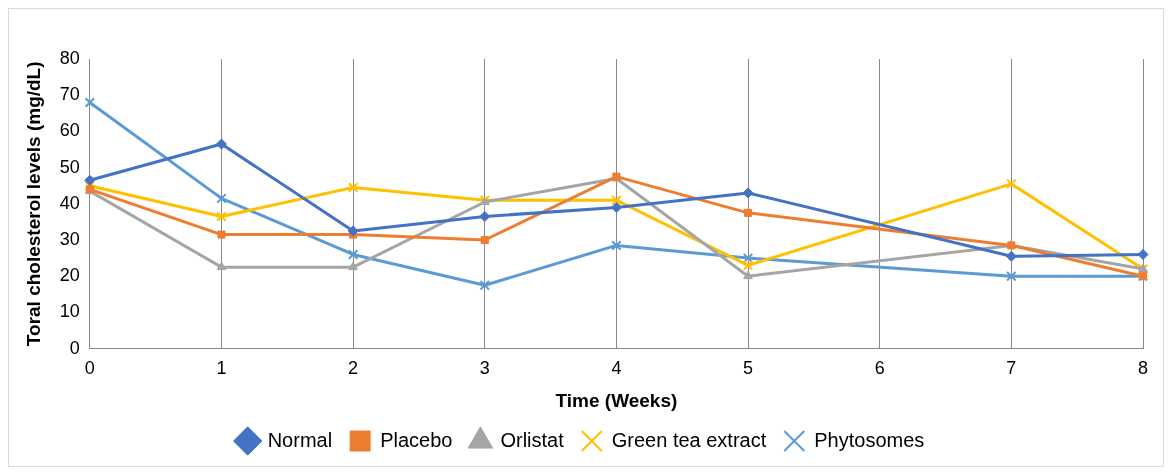 The width and height of the screenshot is (1172, 475). What do you see at coordinates (69, 57) in the screenshot?
I see `y-tick-label: 80` at bounding box center [69, 57].